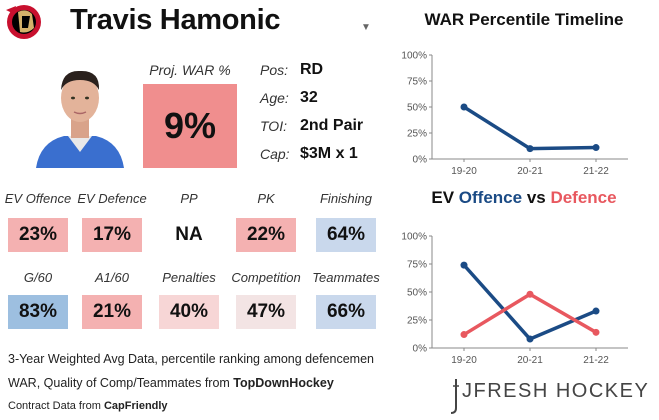 The image size is (659, 420). What do you see at coordinates (332, 125) in the screenshot?
I see `toi-value: 2nd Pair` at bounding box center [332, 125].